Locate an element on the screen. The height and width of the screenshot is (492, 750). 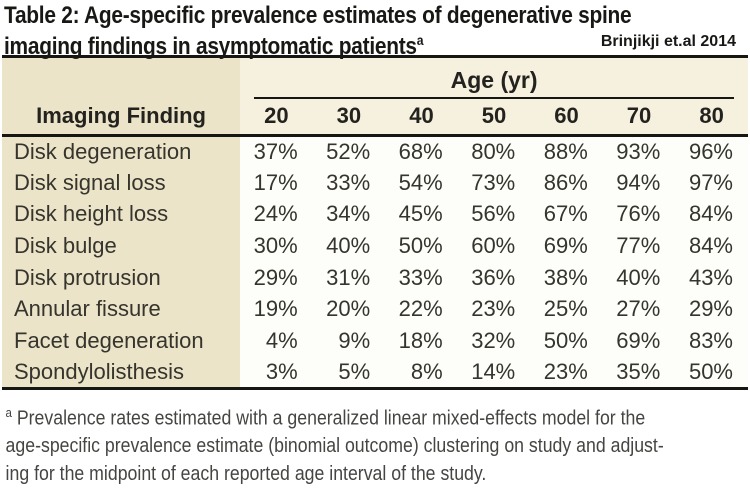
table-row: Disk height loss 24% 34% 45% 56% 67% 76% 84% is located at coordinates (375, 214).